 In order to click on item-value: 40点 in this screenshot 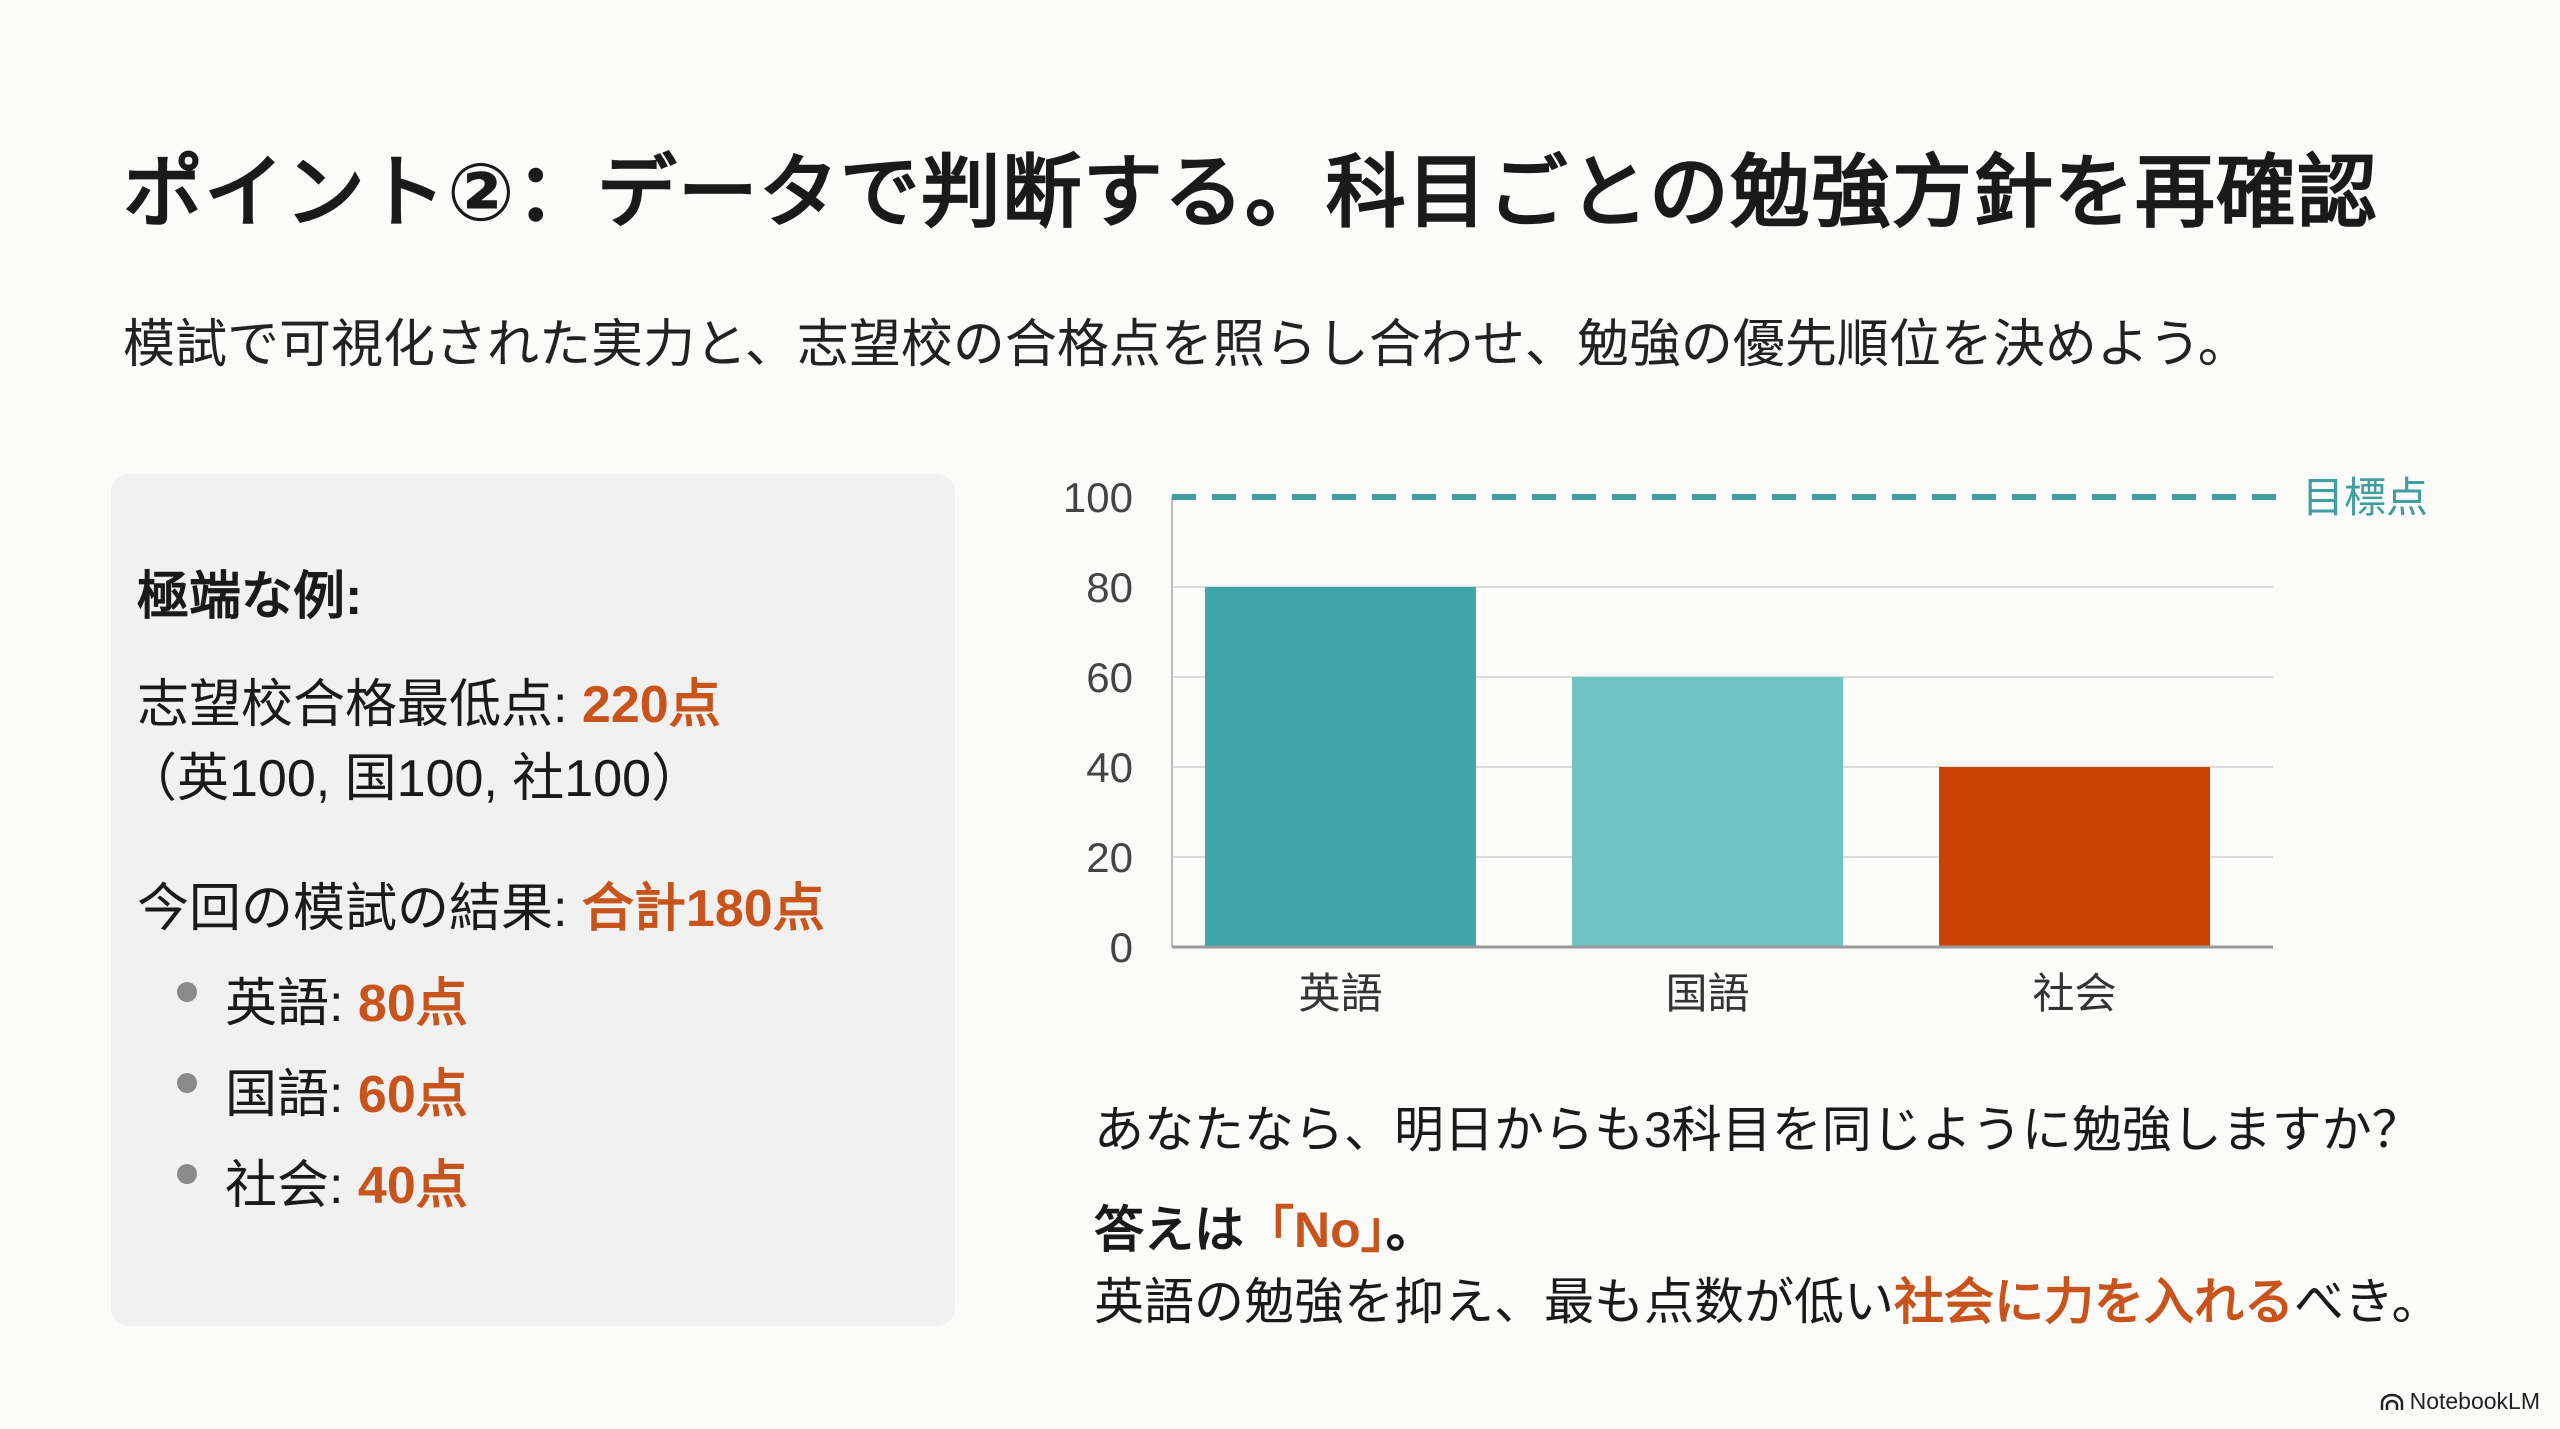, I will do `click(412, 1186)`.